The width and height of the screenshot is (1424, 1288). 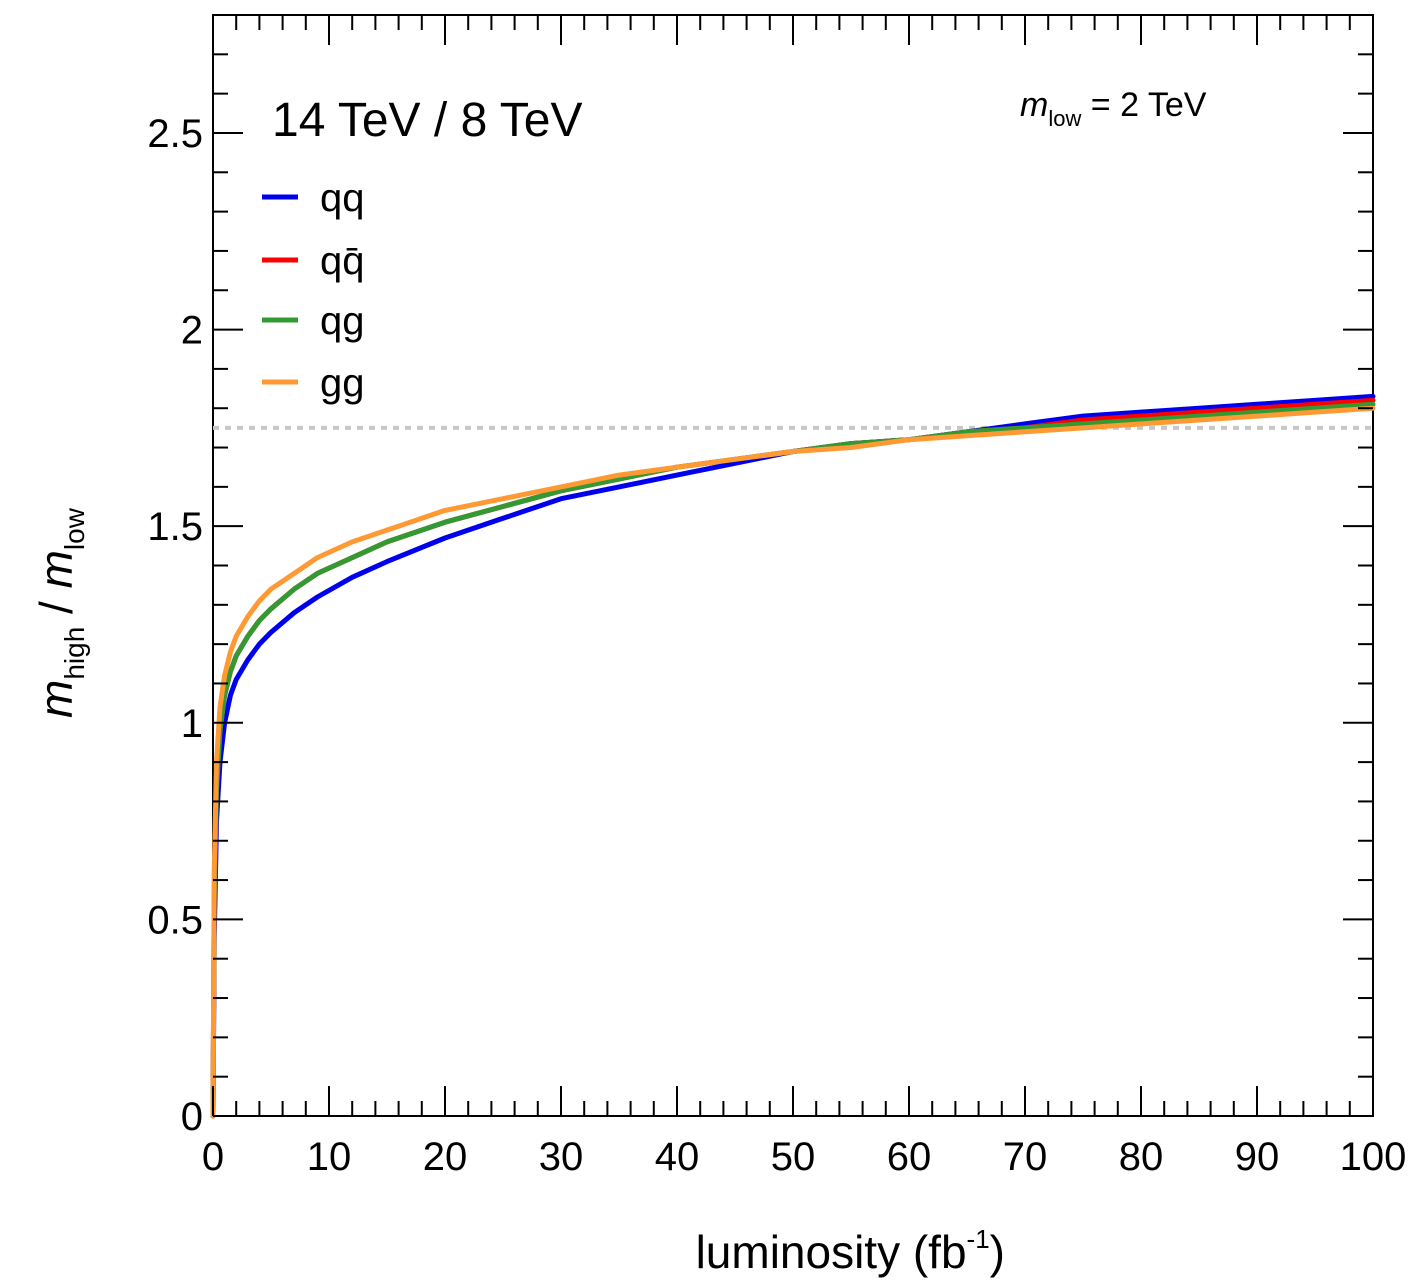 What do you see at coordinates (677, 1157) in the screenshot?
I see `x-tick-label: 40` at bounding box center [677, 1157].